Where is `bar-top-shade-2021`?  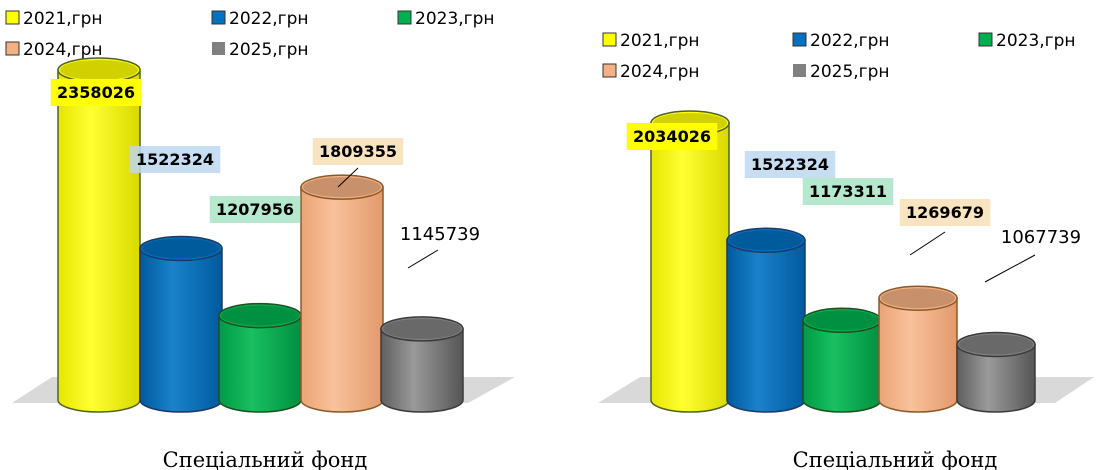
bar-top-shade-2021 is located at coordinates (99, 70).